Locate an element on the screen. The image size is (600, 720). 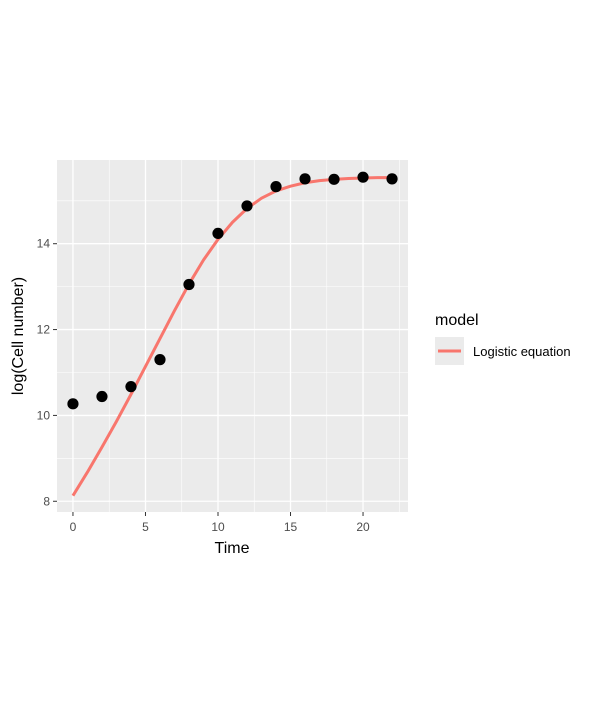
x-tick-label: 15 is located at coordinates (291, 527).